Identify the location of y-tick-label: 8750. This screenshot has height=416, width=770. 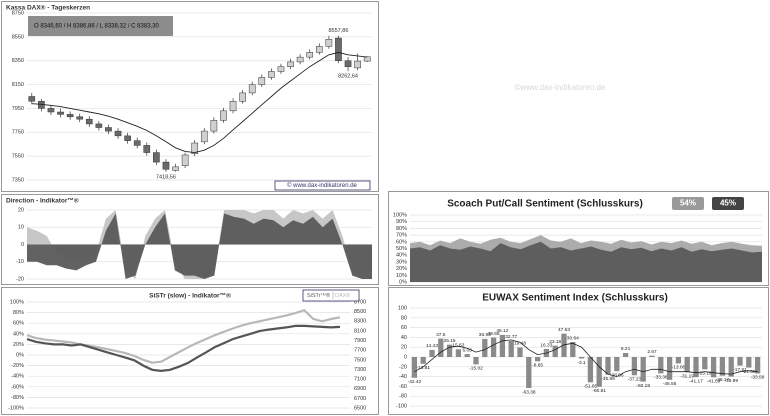
(18, 13).